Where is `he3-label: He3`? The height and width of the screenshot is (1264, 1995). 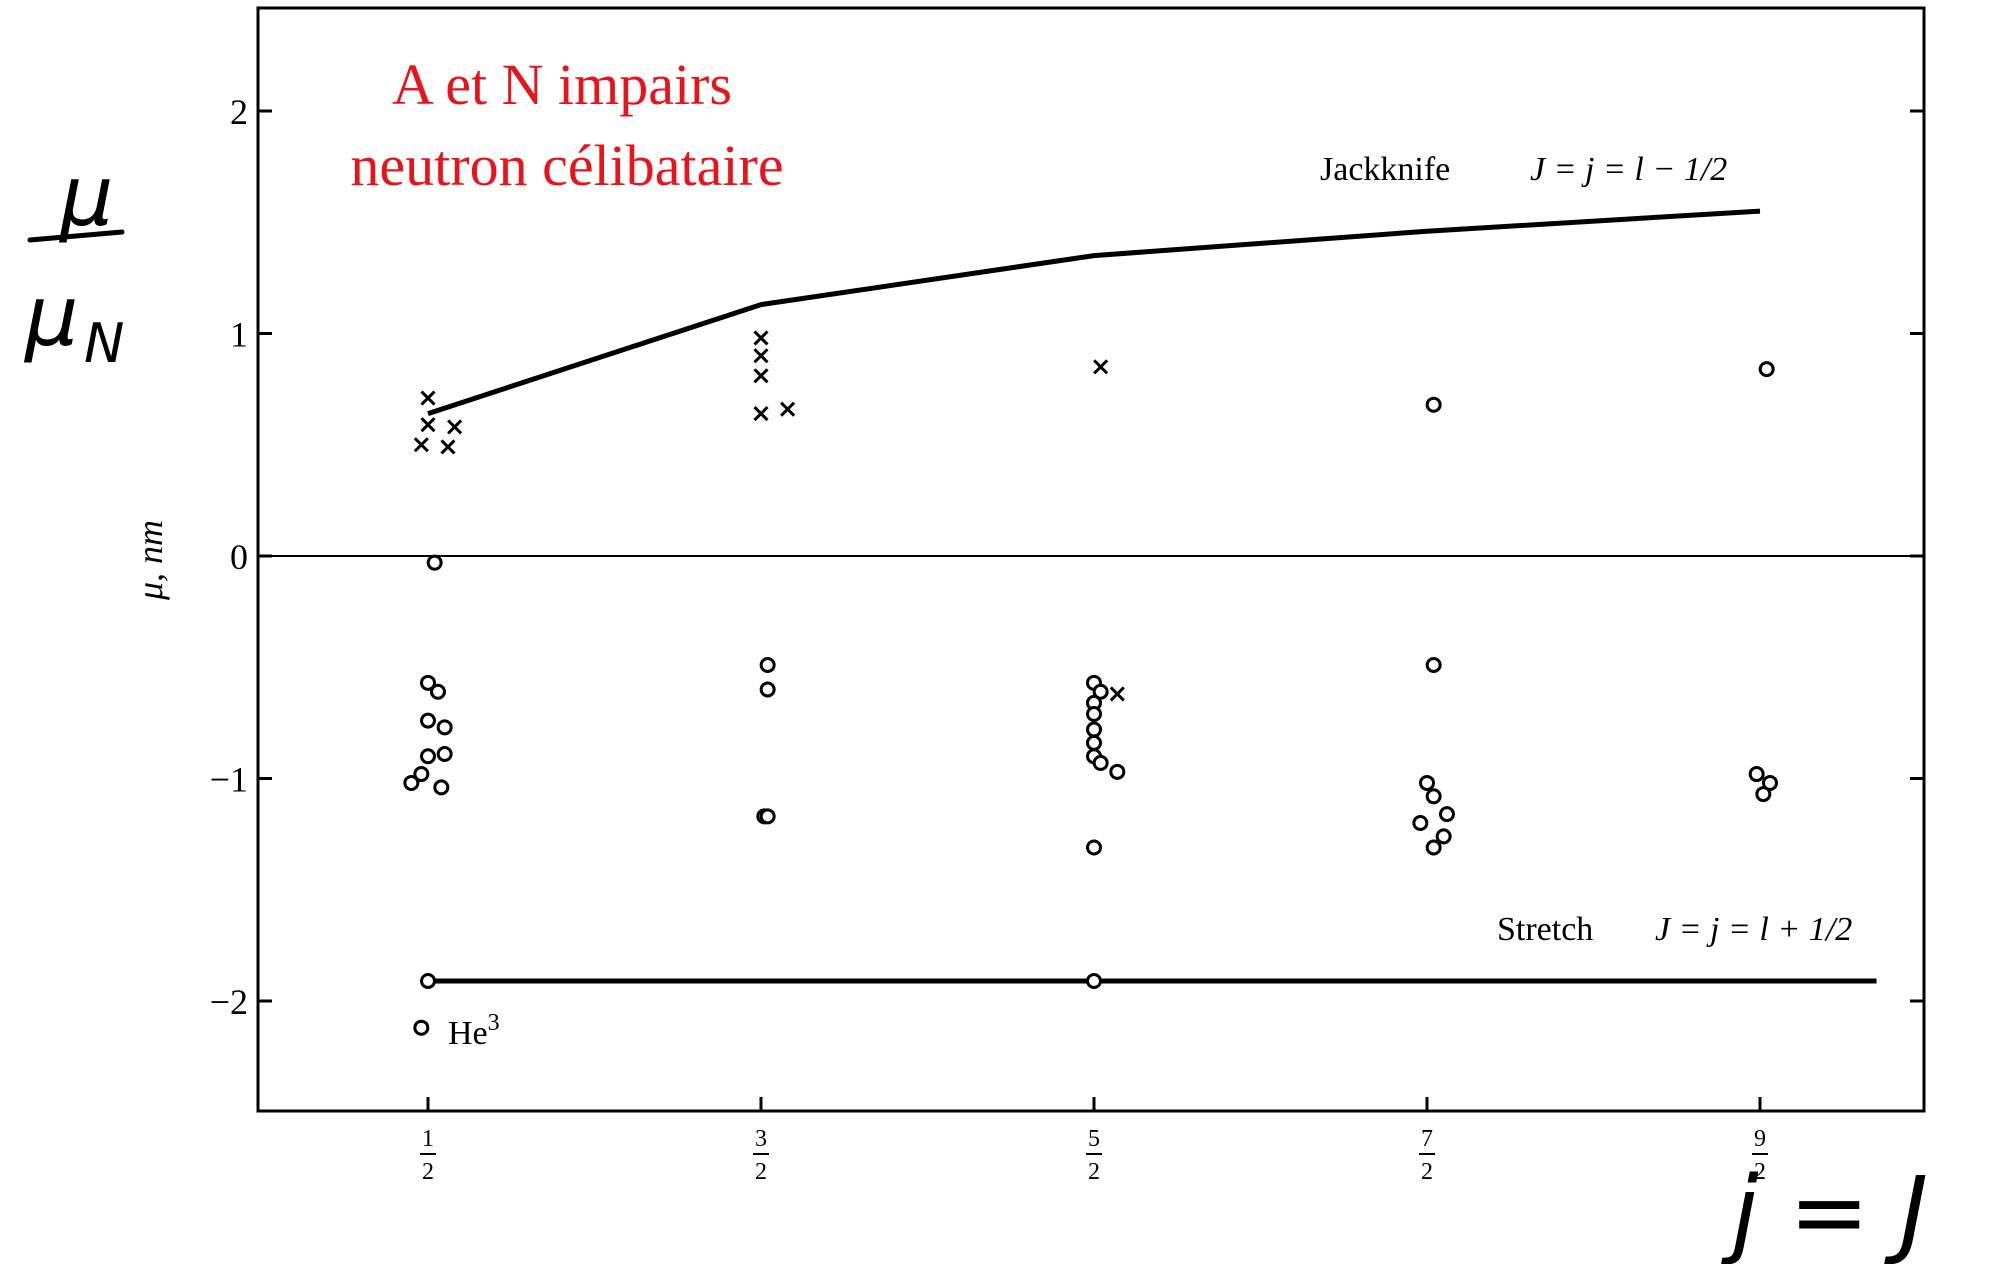
he3-label: He3 is located at coordinates (474, 1031).